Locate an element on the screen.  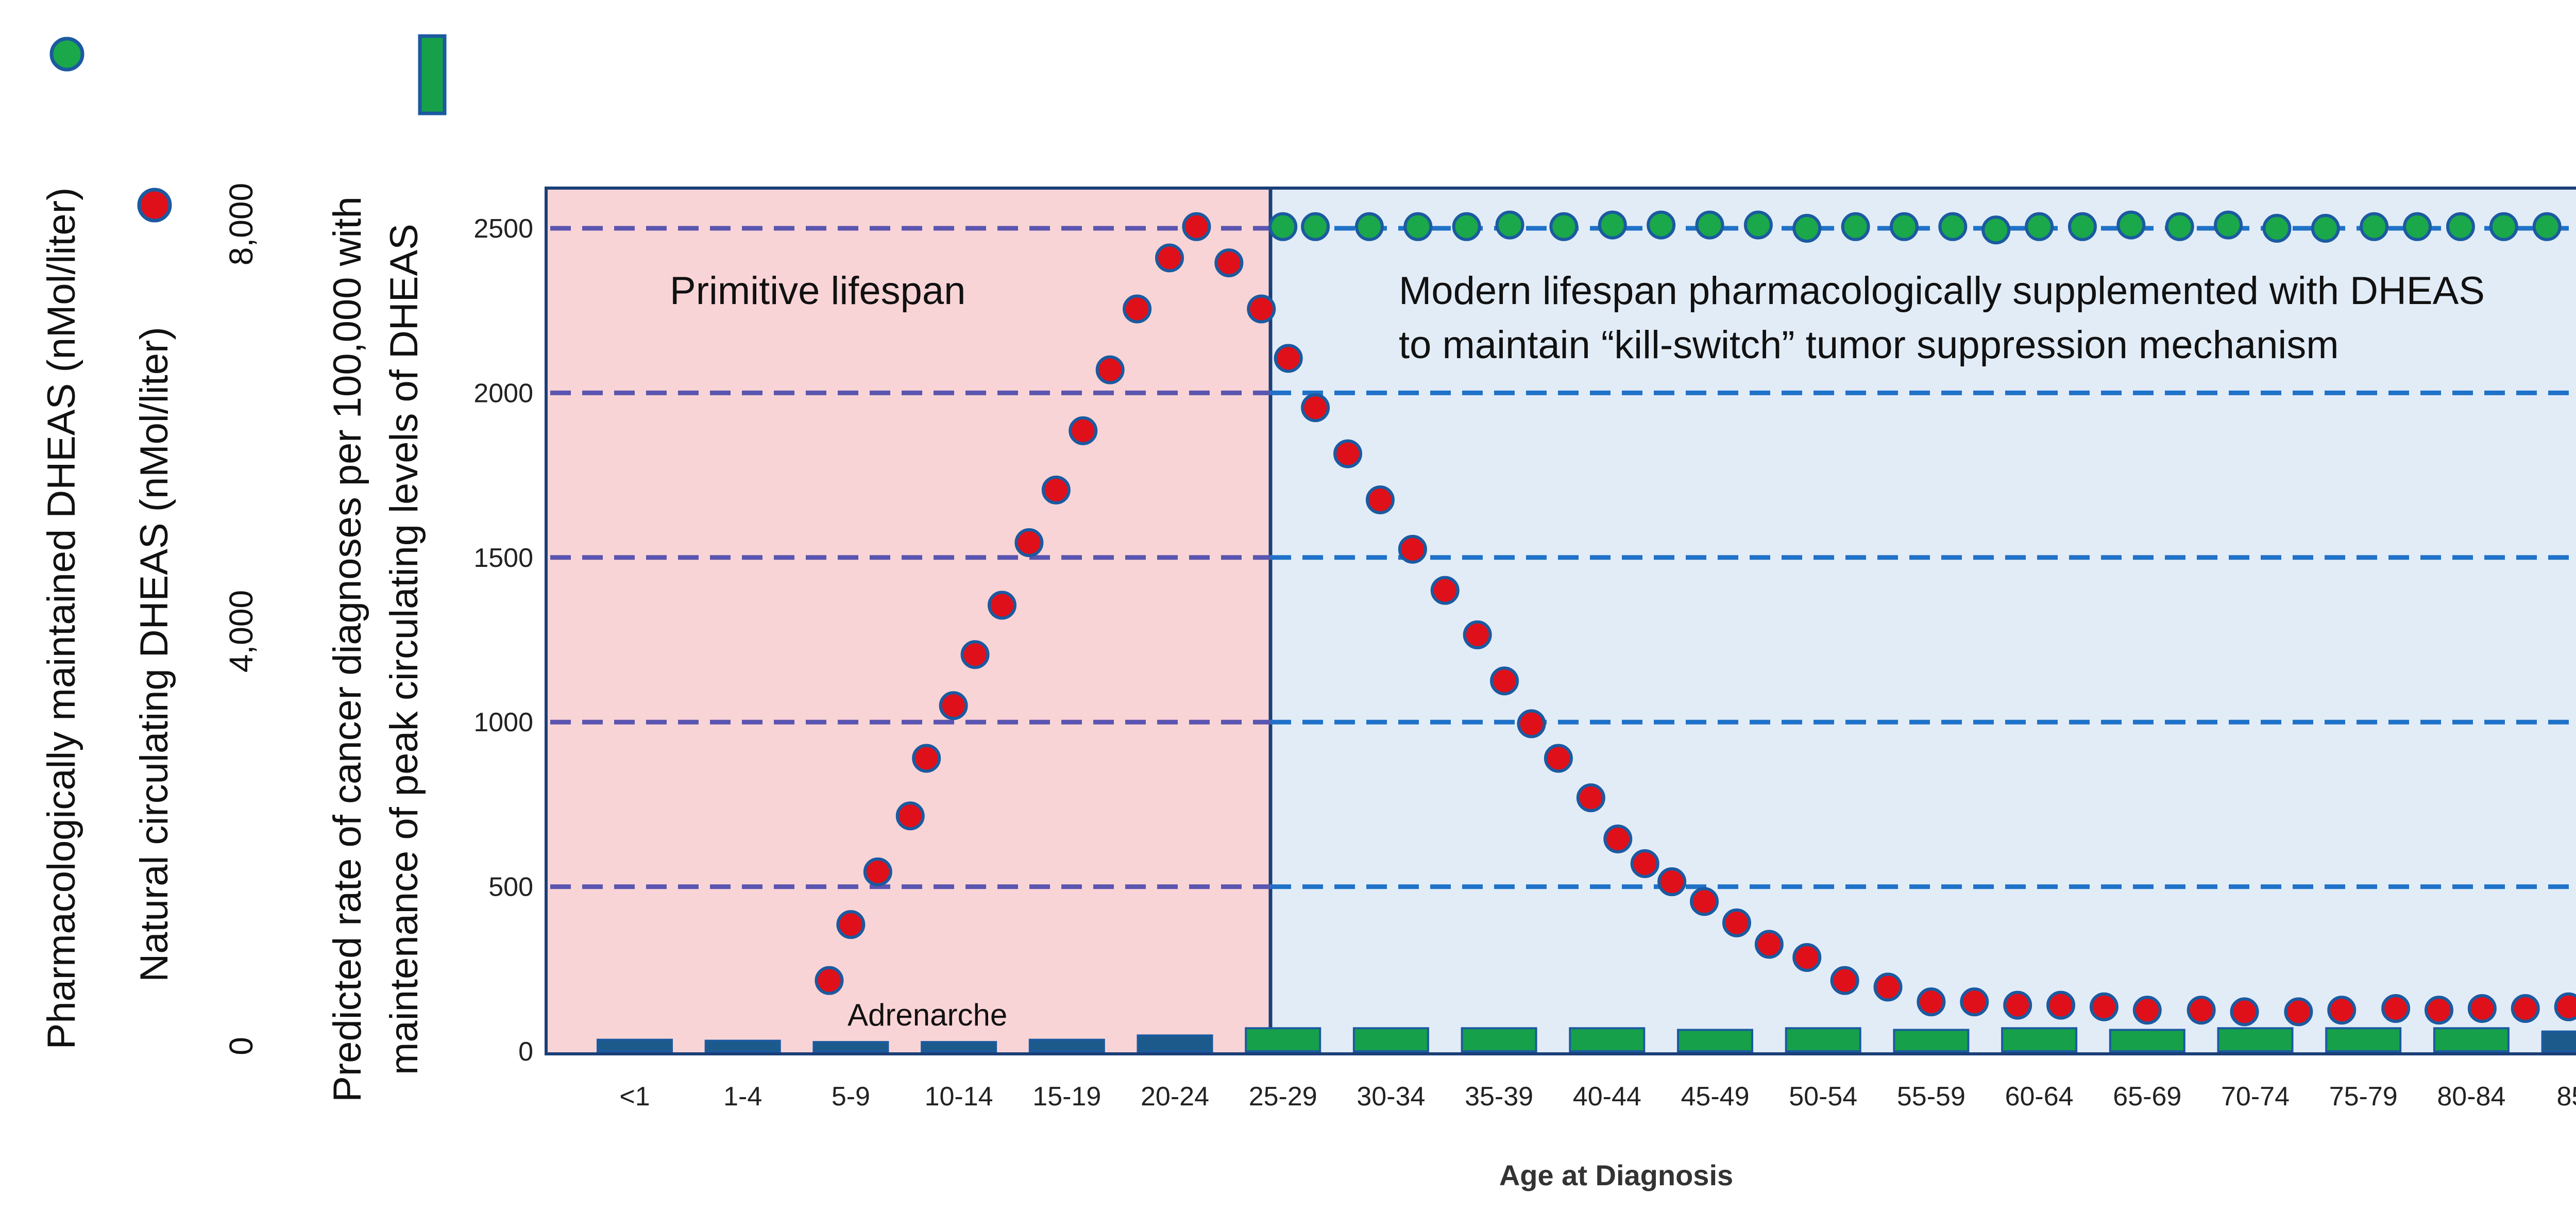
x-tick-1-4: 1-4 is located at coordinates (742, 1097).